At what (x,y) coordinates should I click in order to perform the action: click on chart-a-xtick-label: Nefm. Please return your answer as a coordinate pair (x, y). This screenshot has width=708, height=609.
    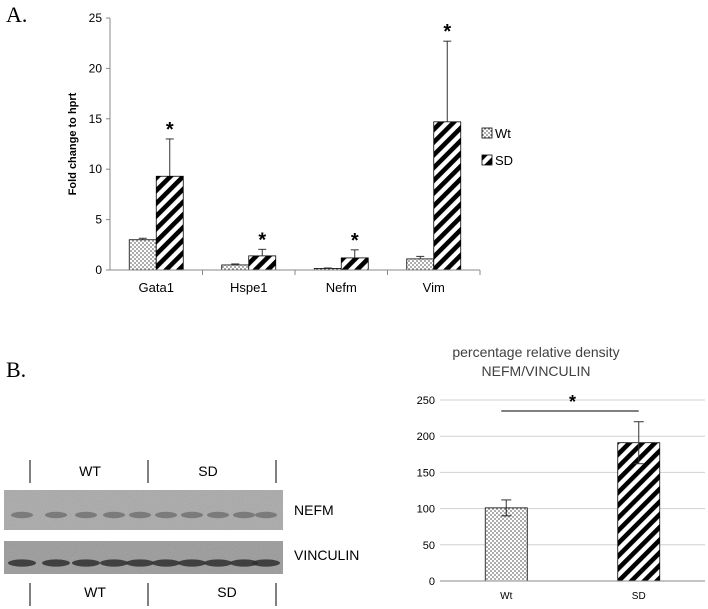
    Looking at the image, I should click on (341, 287).